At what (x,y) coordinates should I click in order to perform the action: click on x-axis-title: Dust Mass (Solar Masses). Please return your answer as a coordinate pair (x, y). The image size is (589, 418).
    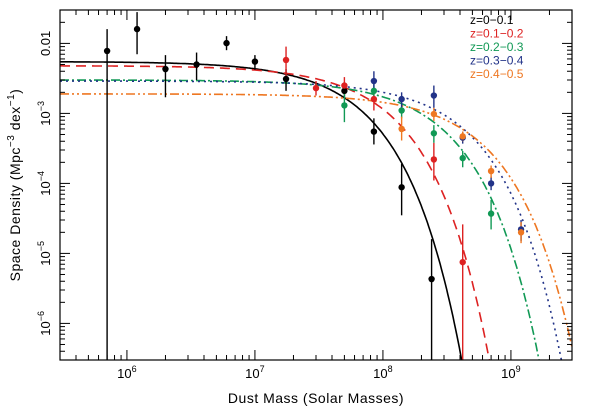
    Looking at the image, I should click on (316, 398).